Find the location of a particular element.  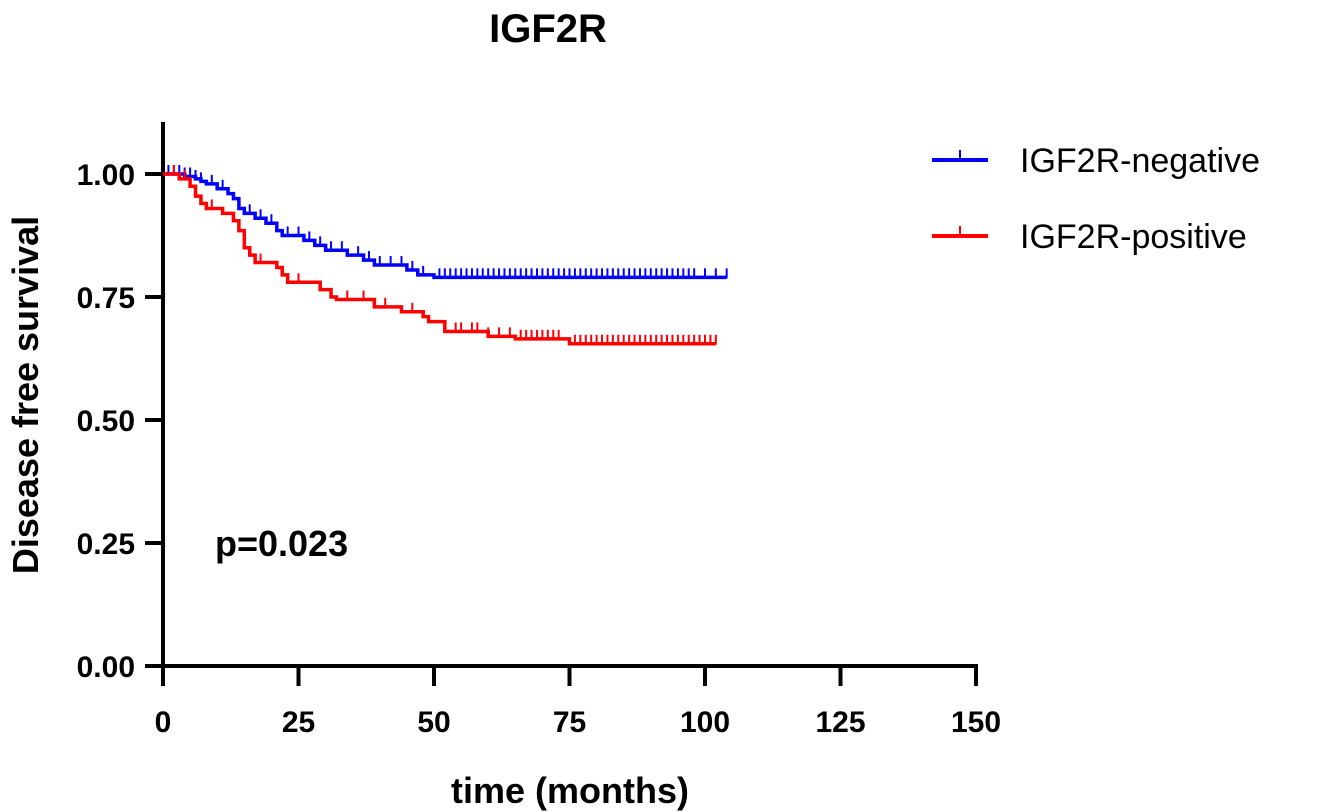

legend-item: IGF2R-positive is located at coordinates (1089, 237).